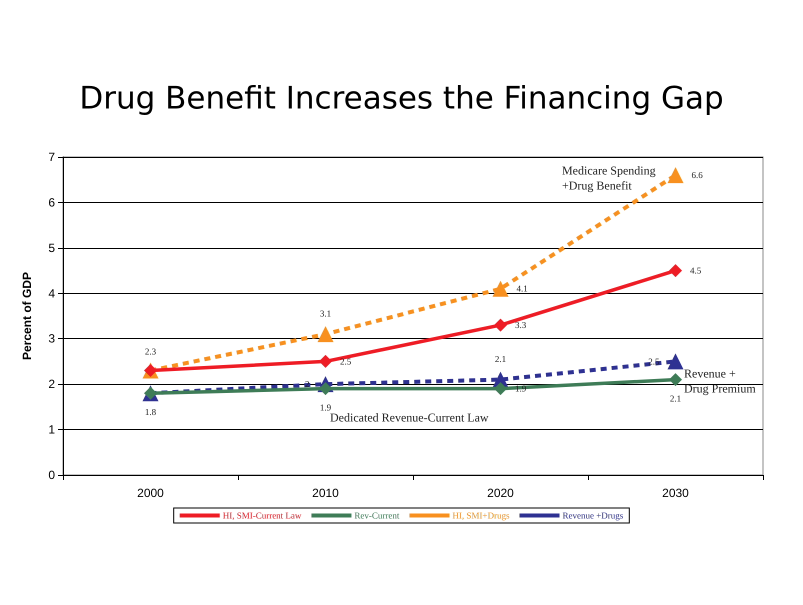 The height and width of the screenshot is (605, 803). I want to click on legend-label: HI, SMI-Current Law, so click(262, 515).